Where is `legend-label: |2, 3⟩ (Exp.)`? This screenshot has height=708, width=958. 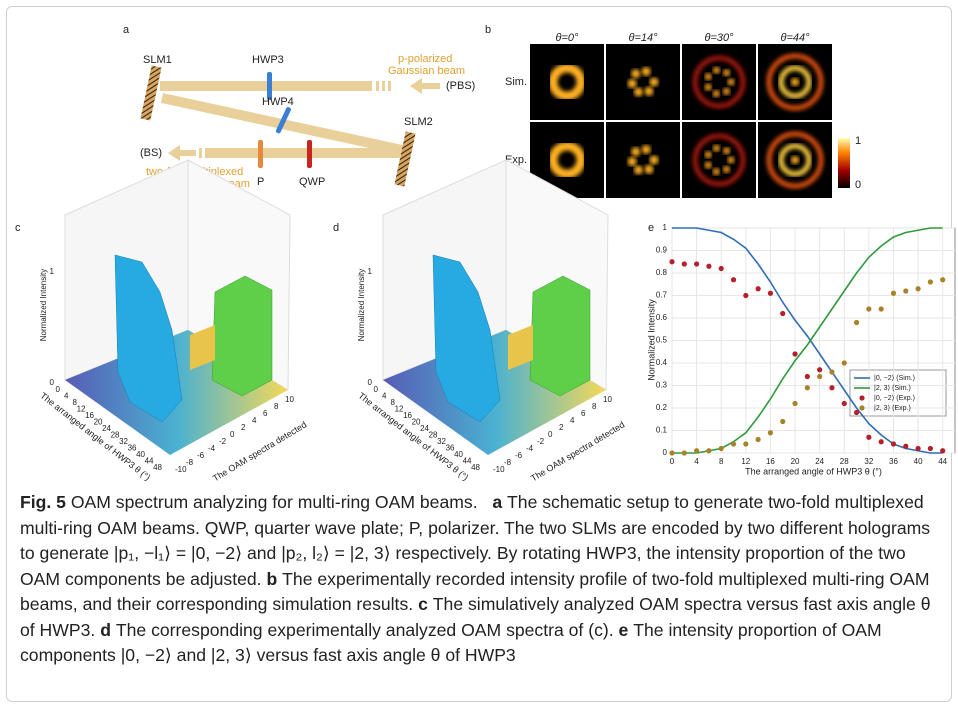 legend-label: |2, 3⟩ (Exp.) is located at coordinates (892, 408).